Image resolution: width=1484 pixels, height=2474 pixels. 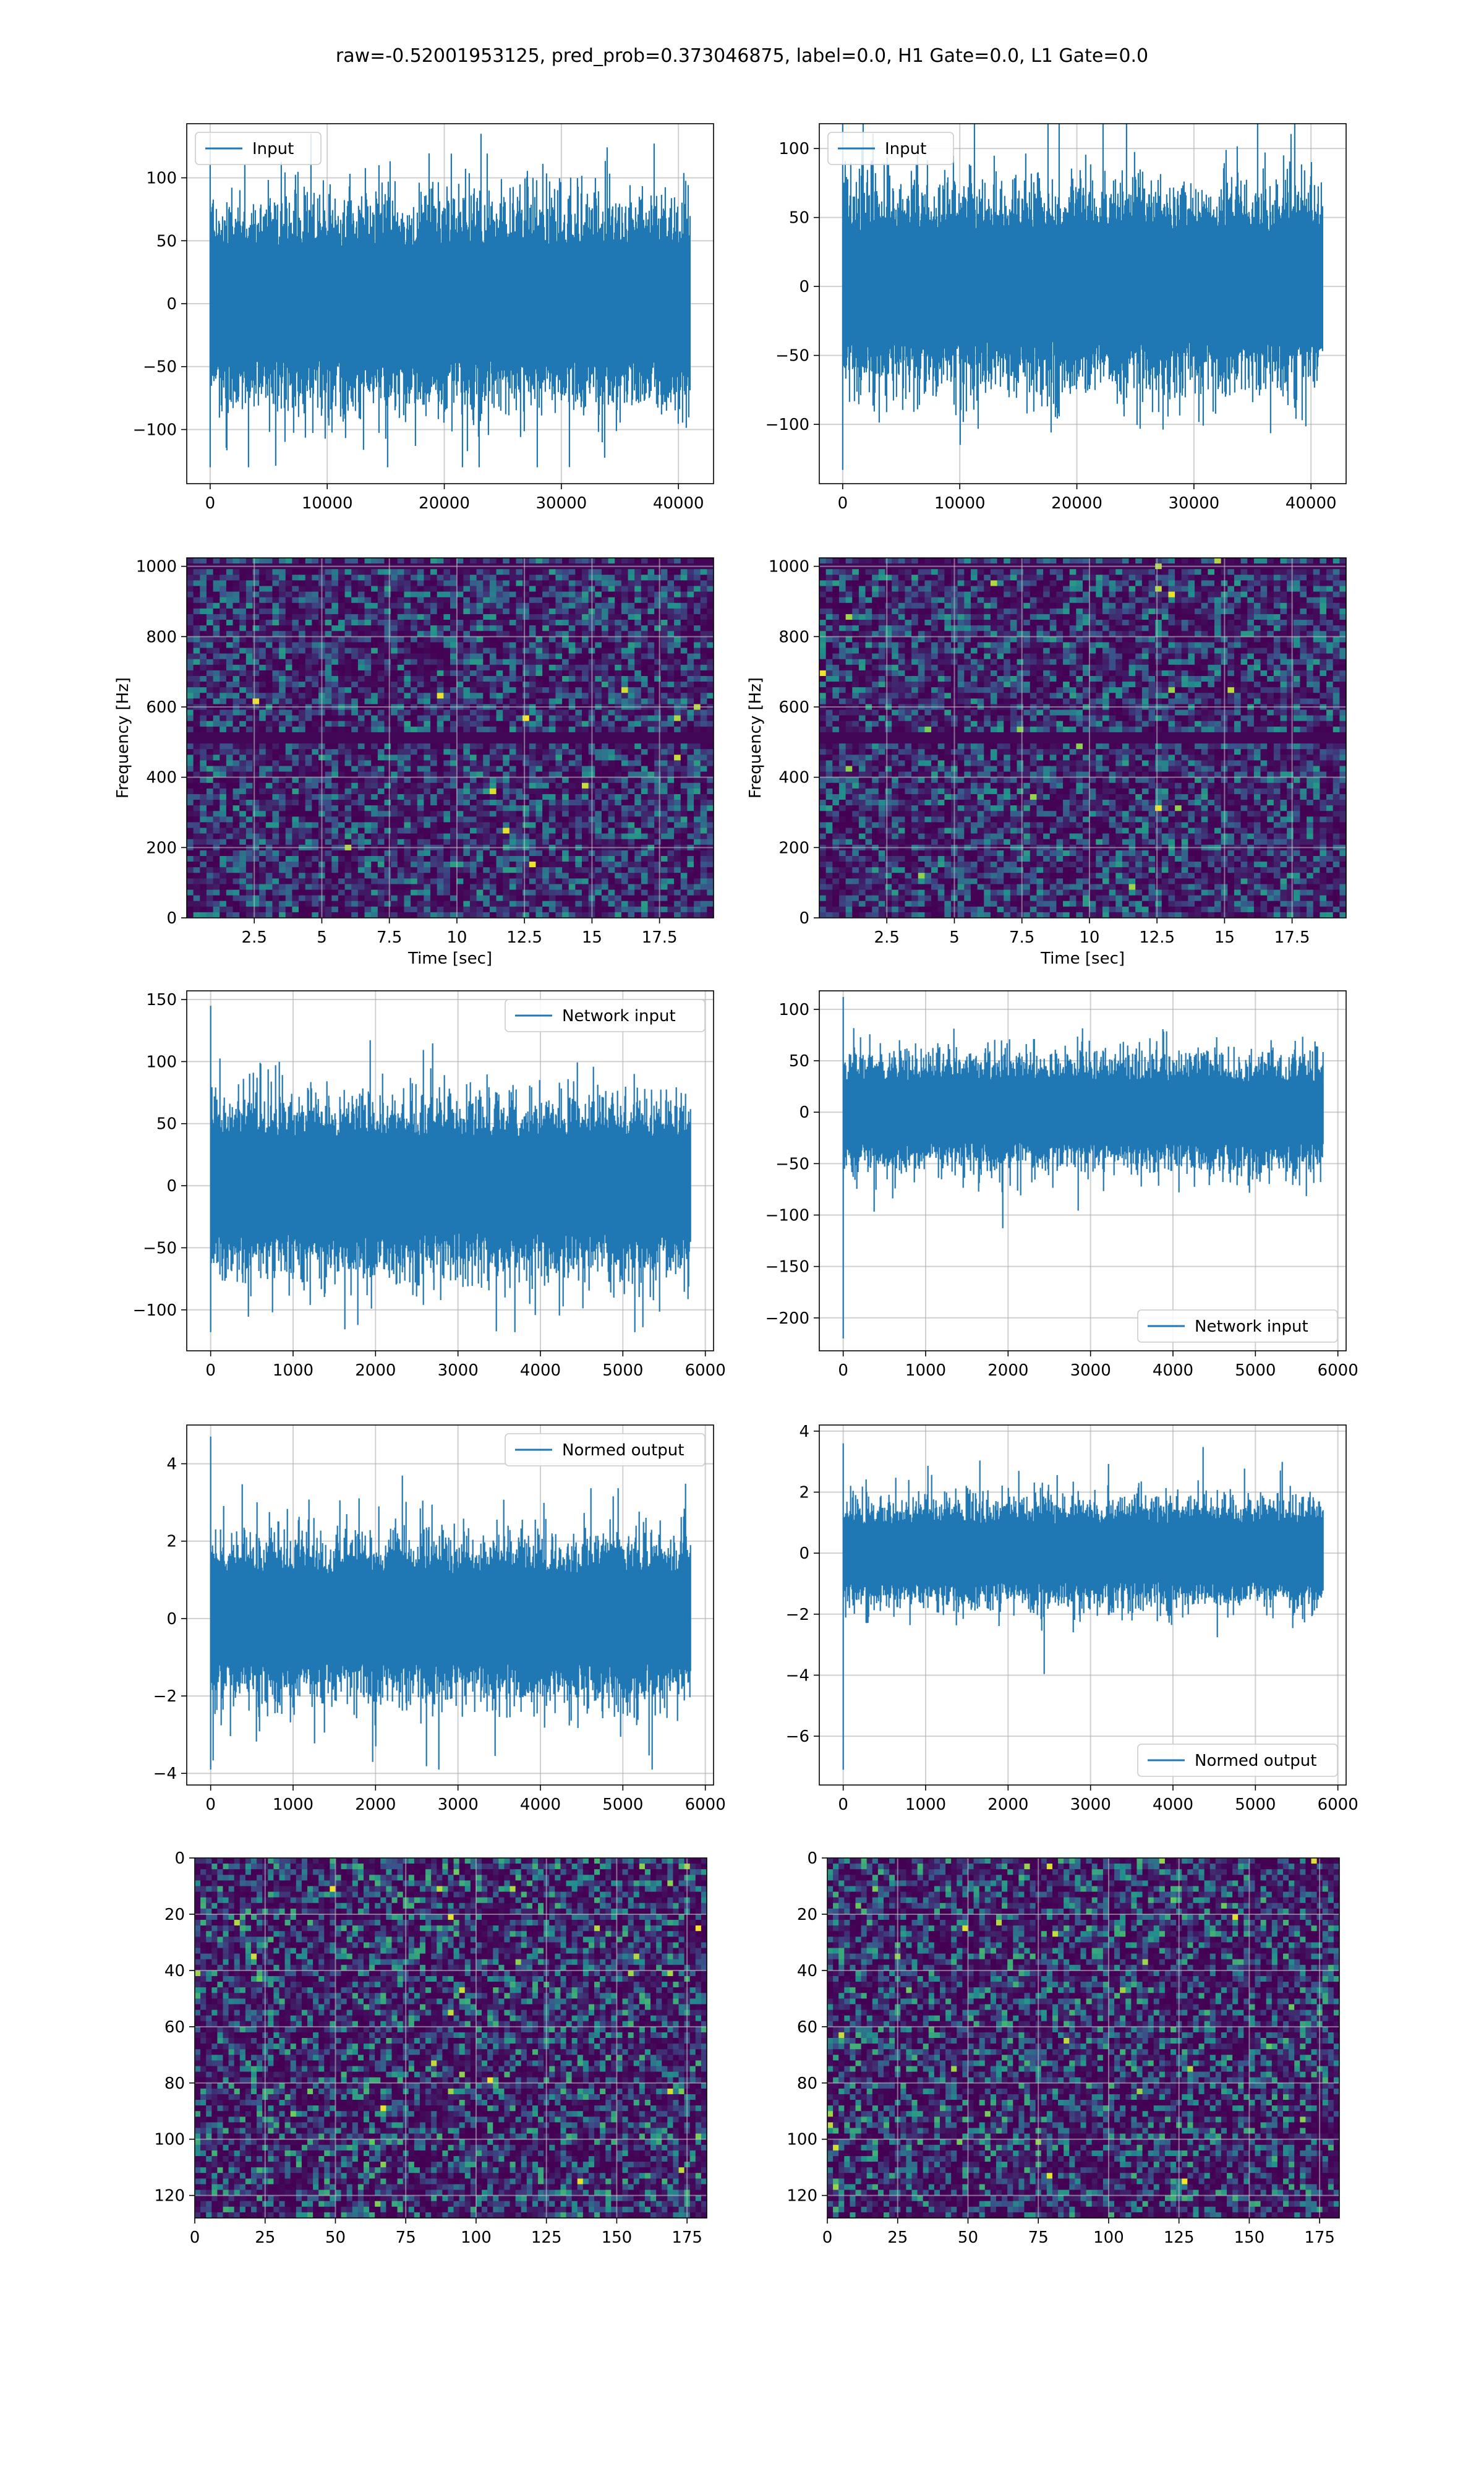 What do you see at coordinates (617, 2237) in the screenshot?
I see `x-tick-label: 150` at bounding box center [617, 2237].